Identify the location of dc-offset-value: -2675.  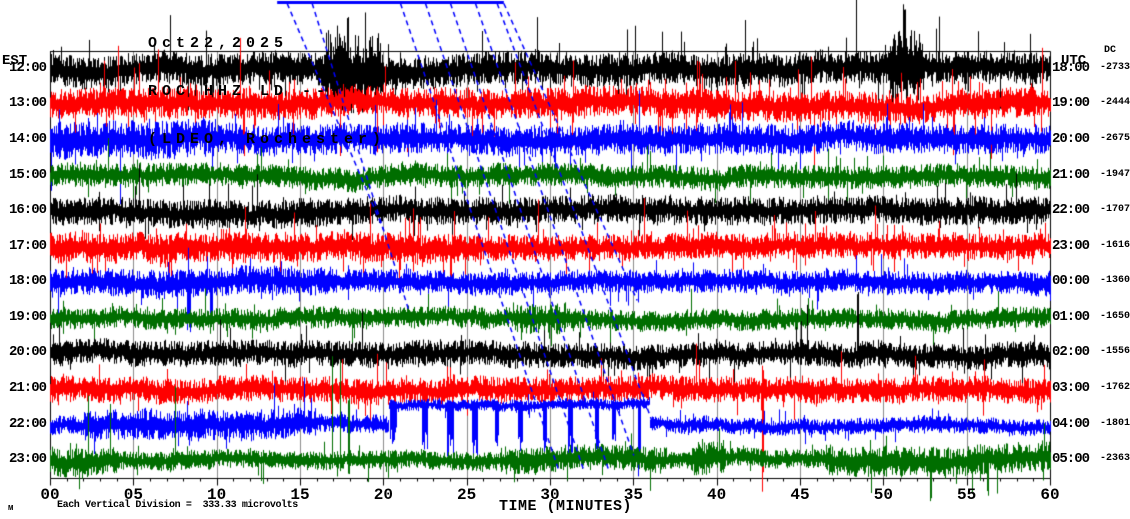
(1115, 138).